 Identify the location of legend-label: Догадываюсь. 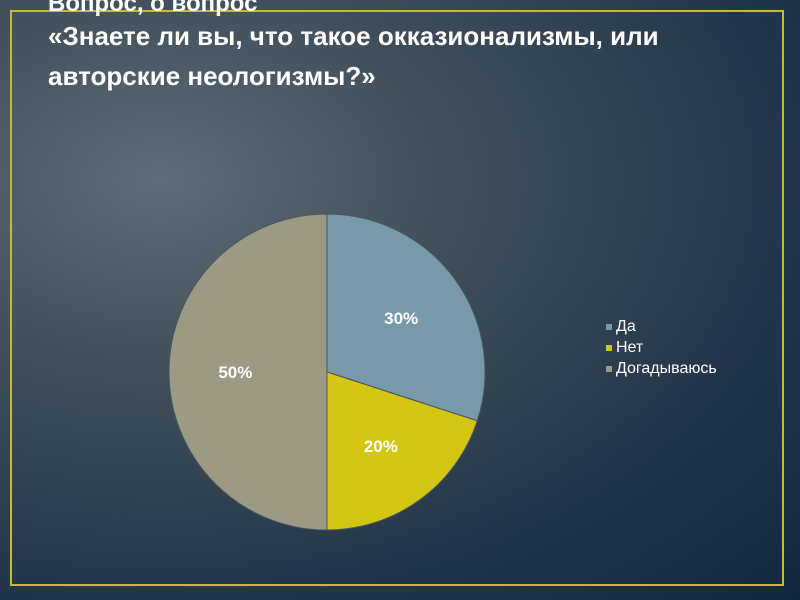
(666, 368).